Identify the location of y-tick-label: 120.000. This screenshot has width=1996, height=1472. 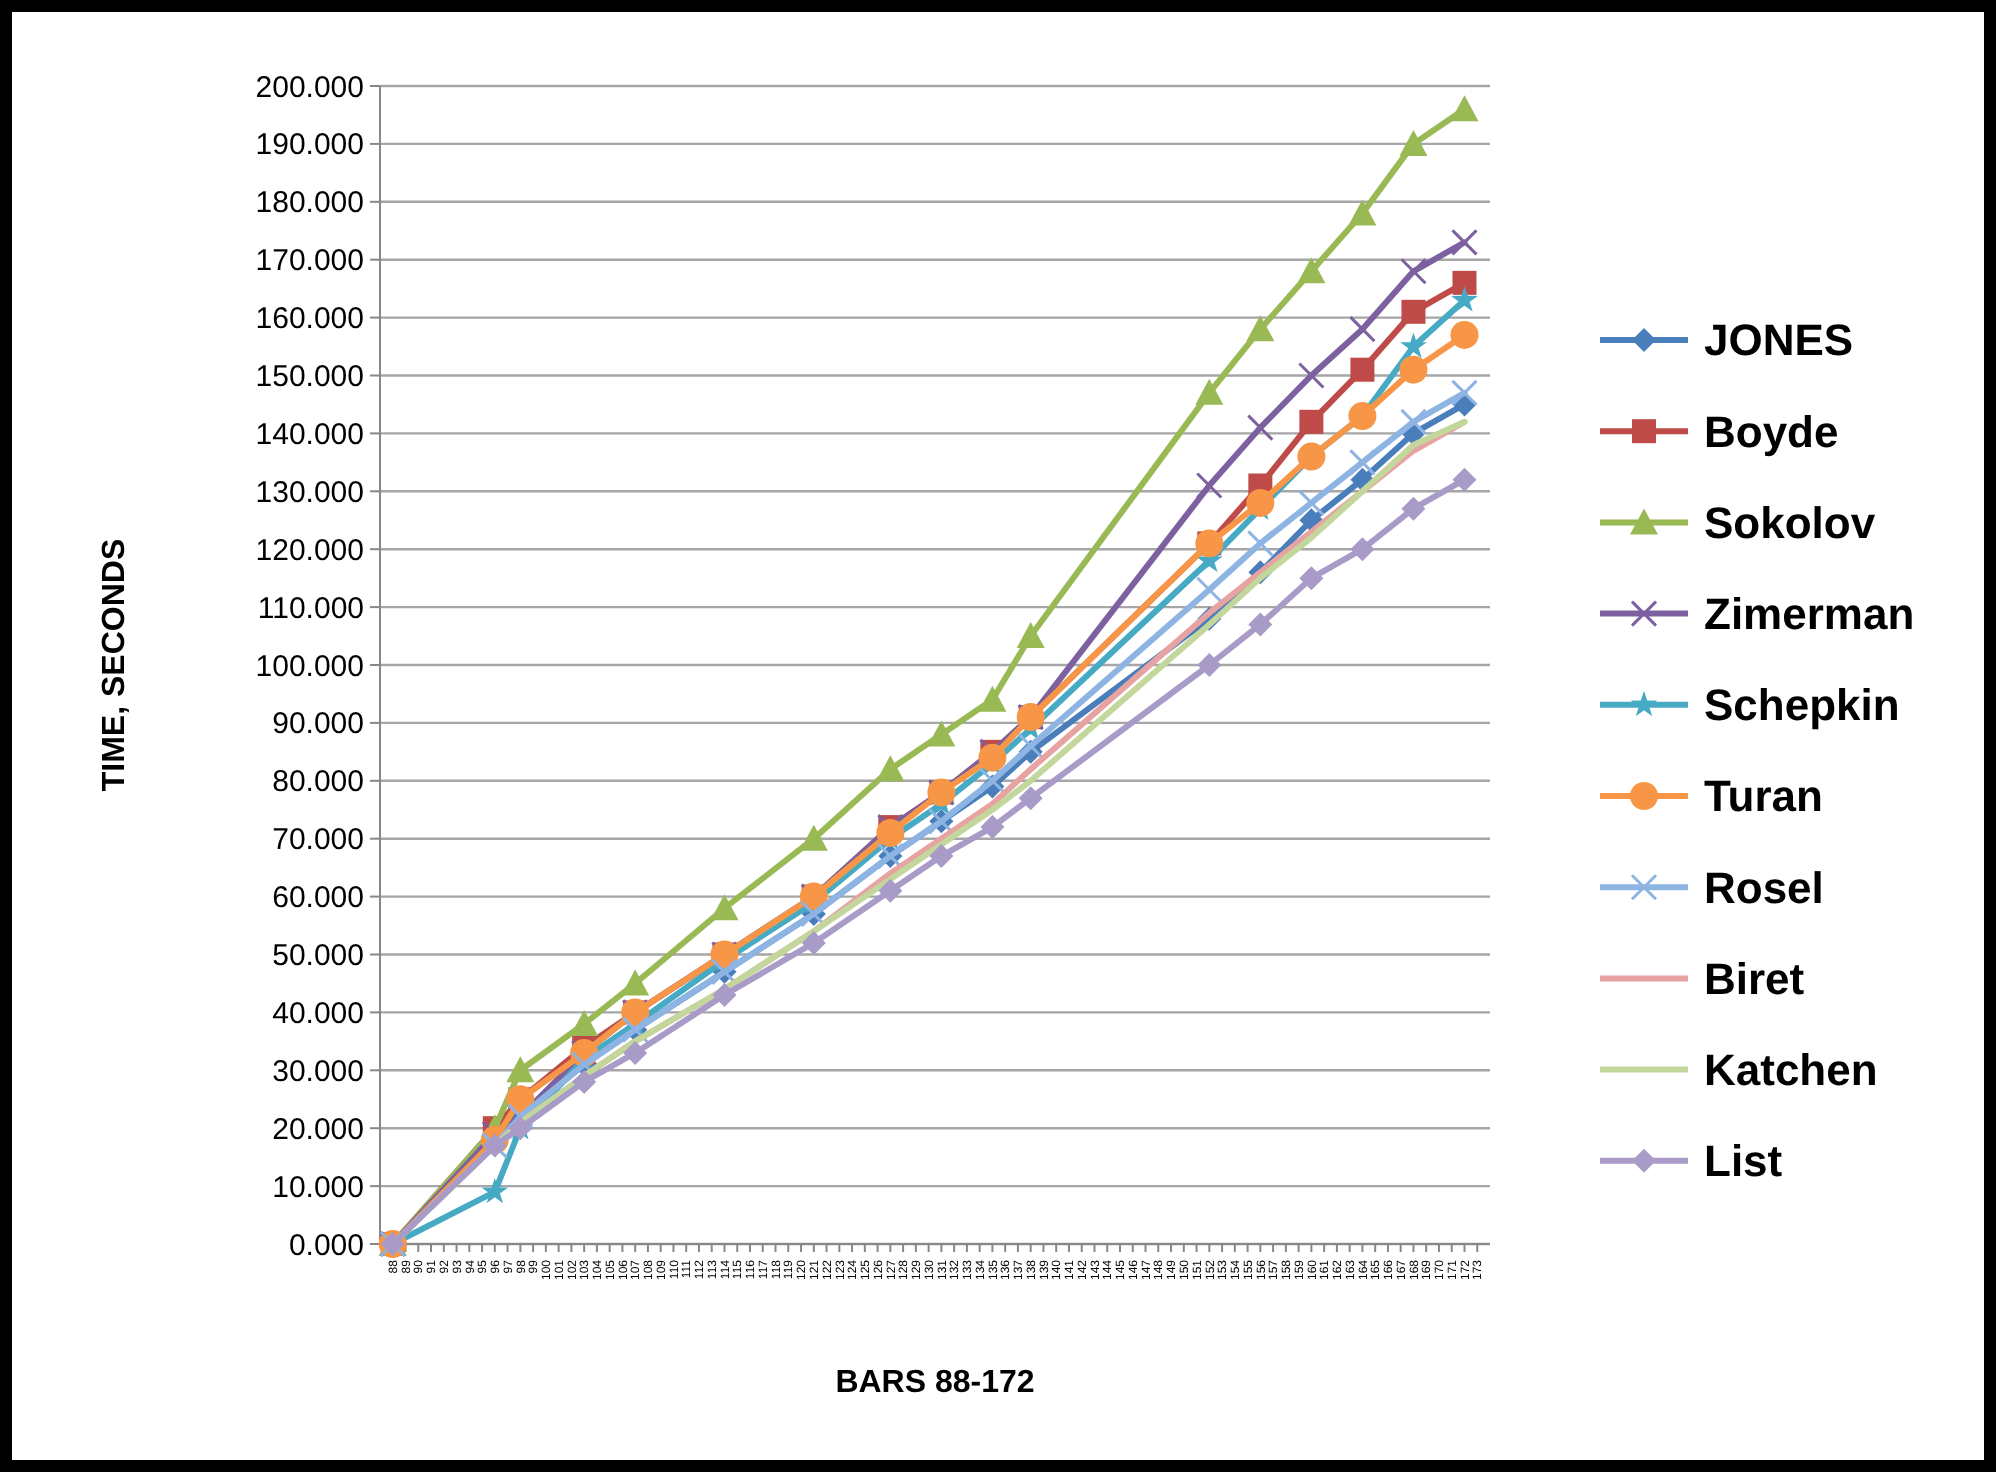
(309, 550).